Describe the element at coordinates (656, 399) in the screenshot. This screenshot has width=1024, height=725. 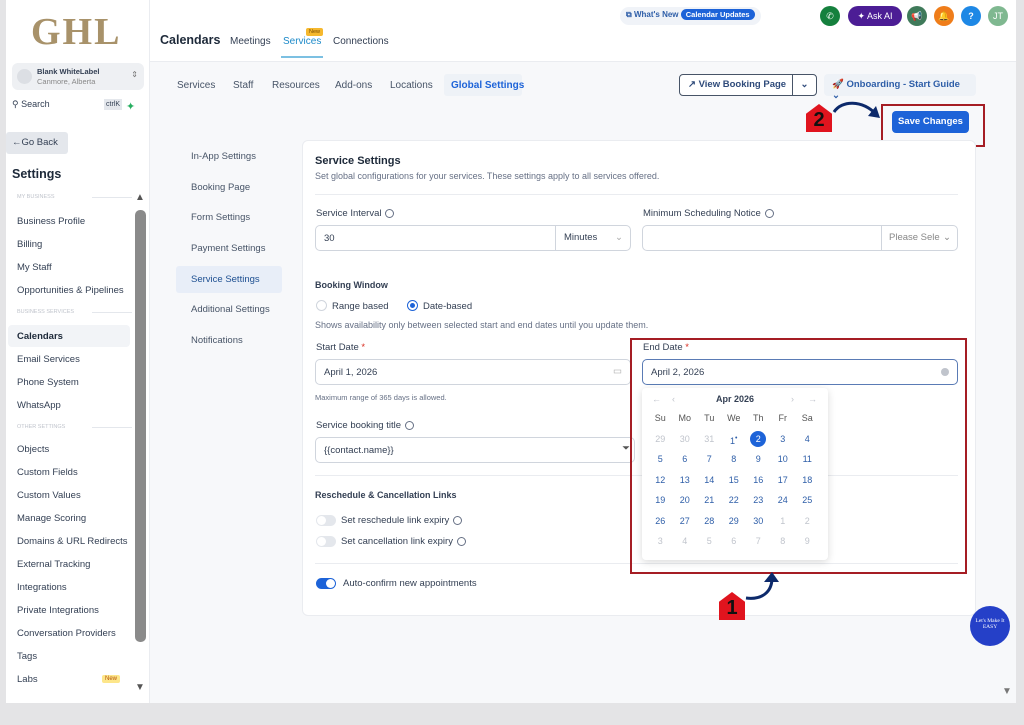
I see `prev-year-icon: ←` at that location.